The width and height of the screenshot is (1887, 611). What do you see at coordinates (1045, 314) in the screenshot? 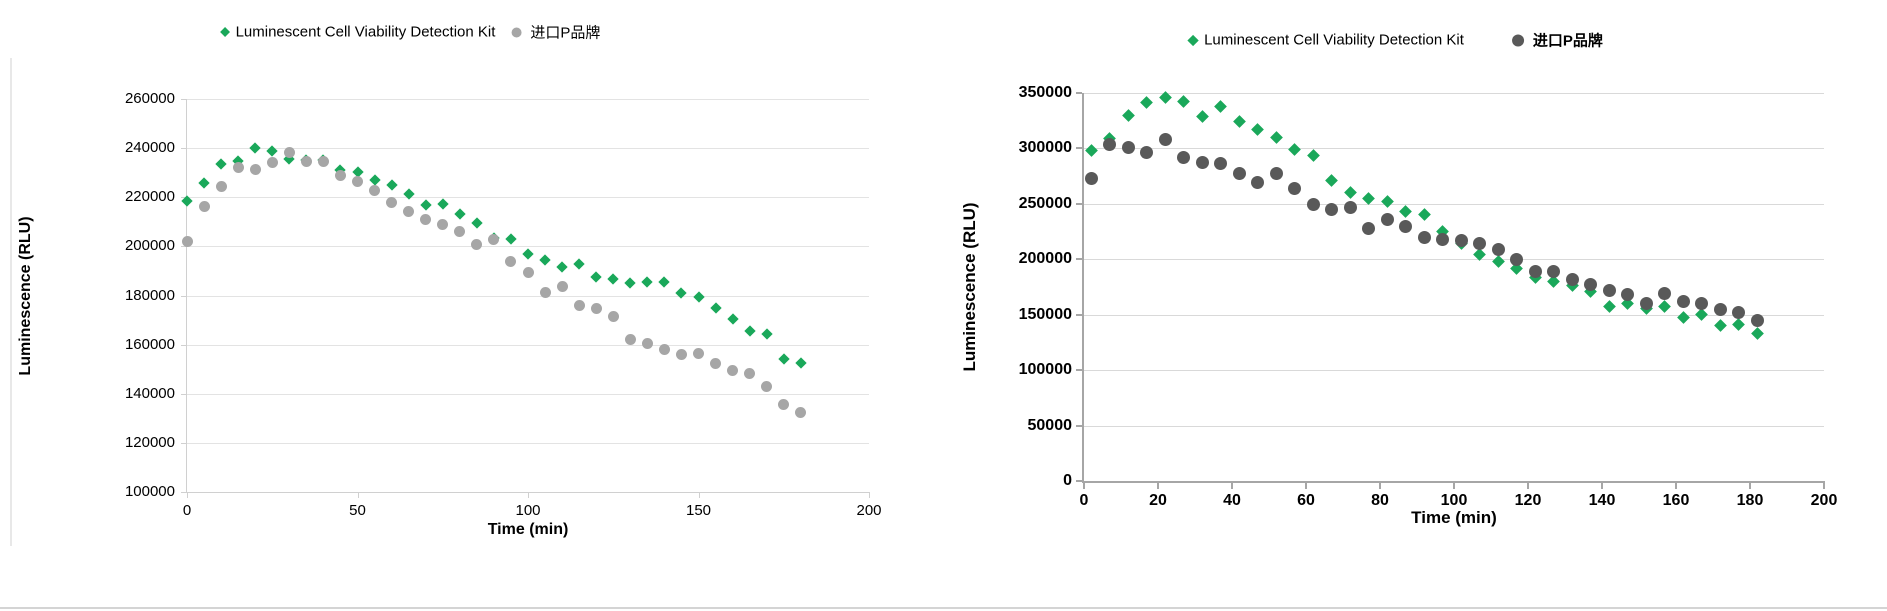
I see `y-tick-label: 150000` at bounding box center [1045, 314].